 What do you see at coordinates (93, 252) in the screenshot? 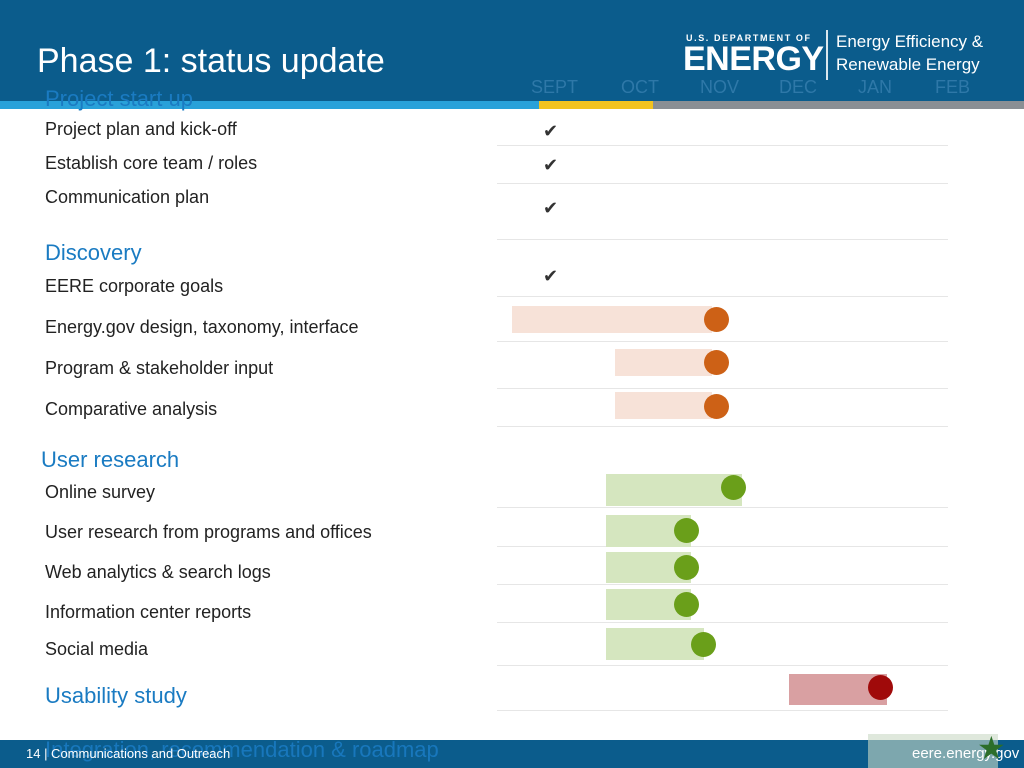
I see `section-discovery: Discovery` at bounding box center [93, 252].